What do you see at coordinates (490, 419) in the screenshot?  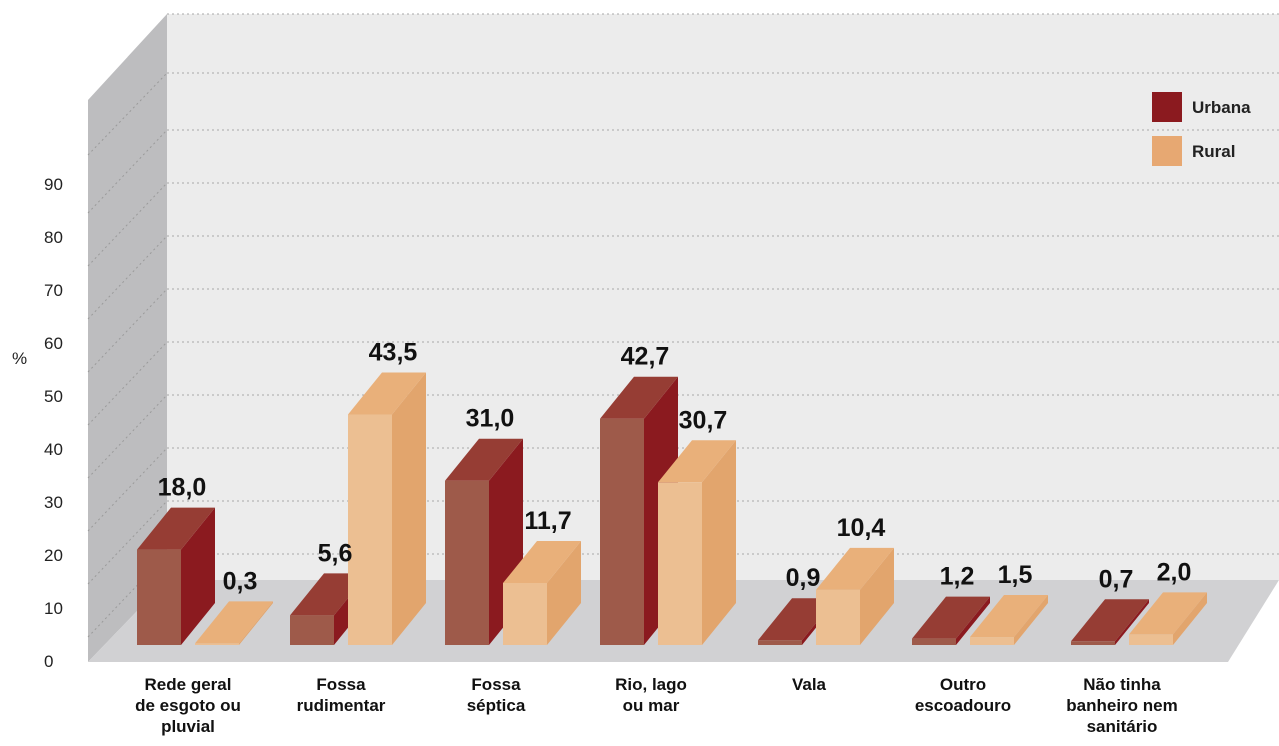 I see `data-label-urbana-3: 31,0` at bounding box center [490, 419].